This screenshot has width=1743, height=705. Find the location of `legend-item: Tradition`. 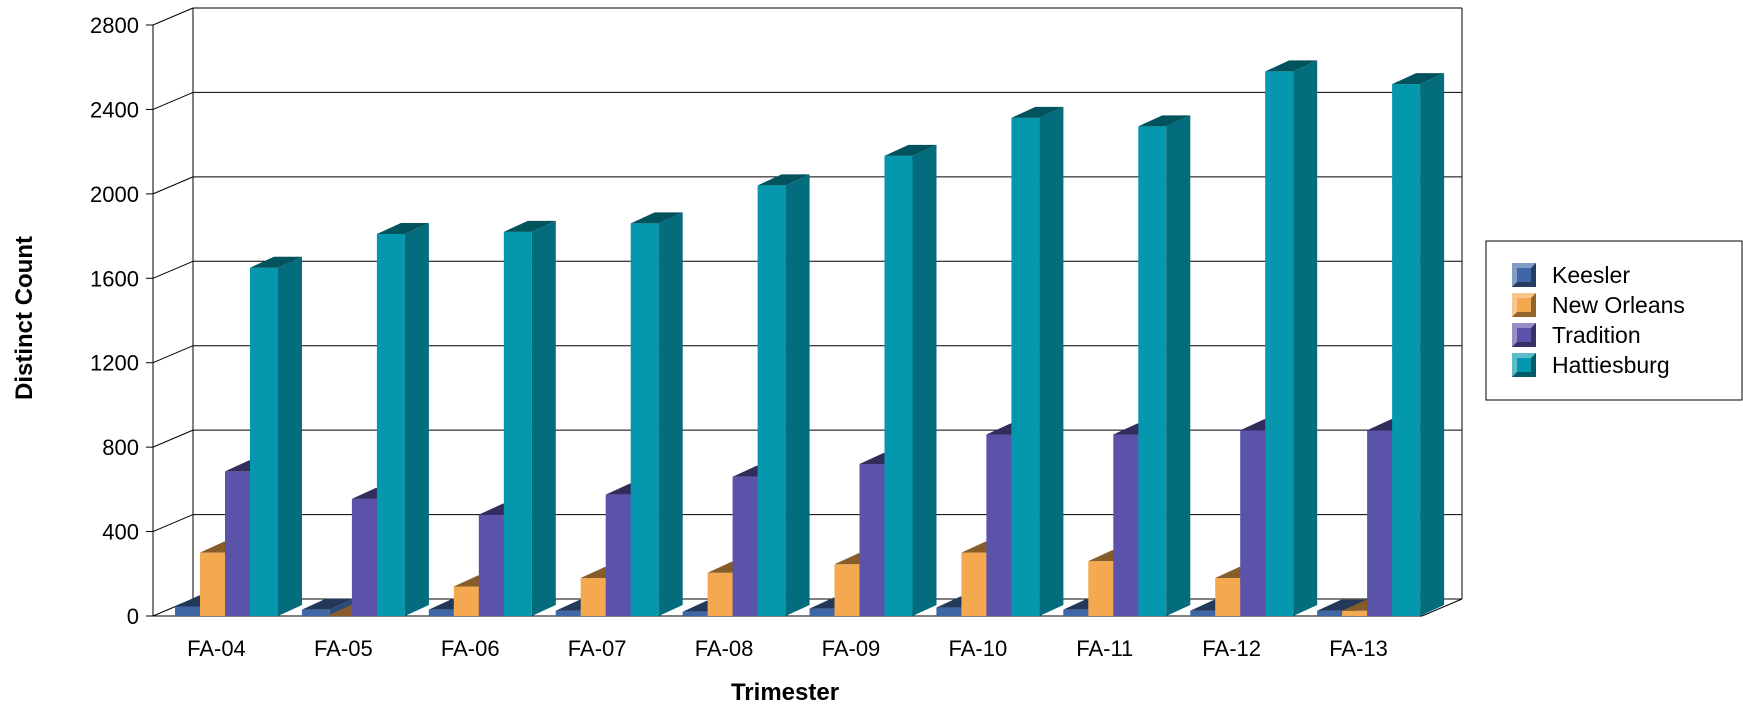

legend-item: Tradition is located at coordinates (1576, 335).